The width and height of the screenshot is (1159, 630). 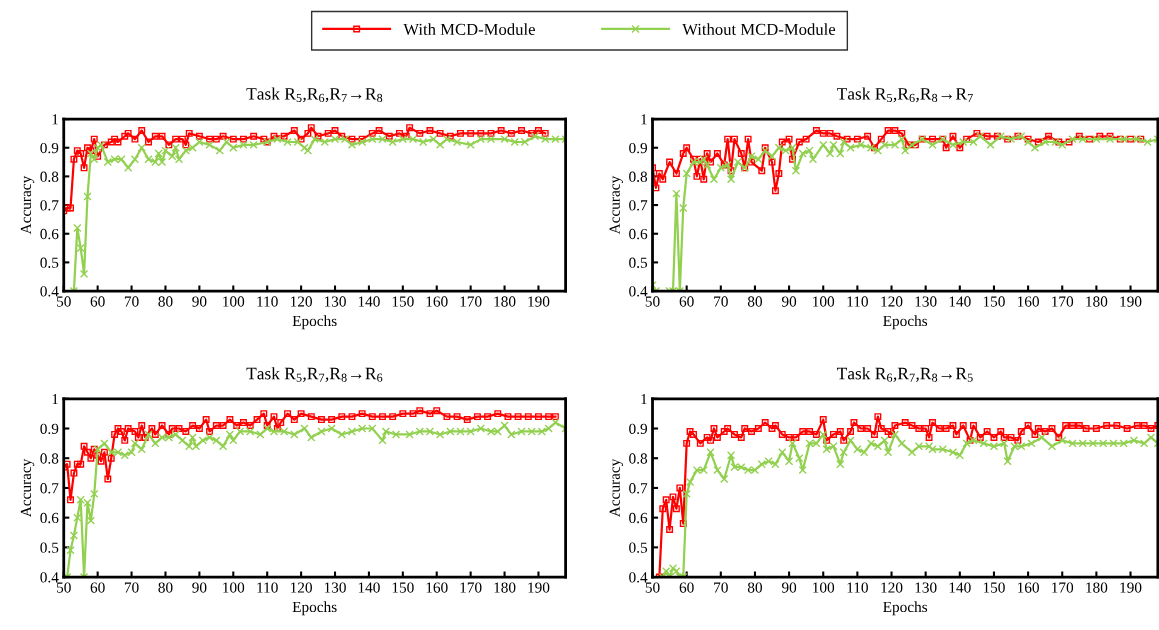 I want to click on legend-label: Without MCD-Module, so click(x=759, y=29).